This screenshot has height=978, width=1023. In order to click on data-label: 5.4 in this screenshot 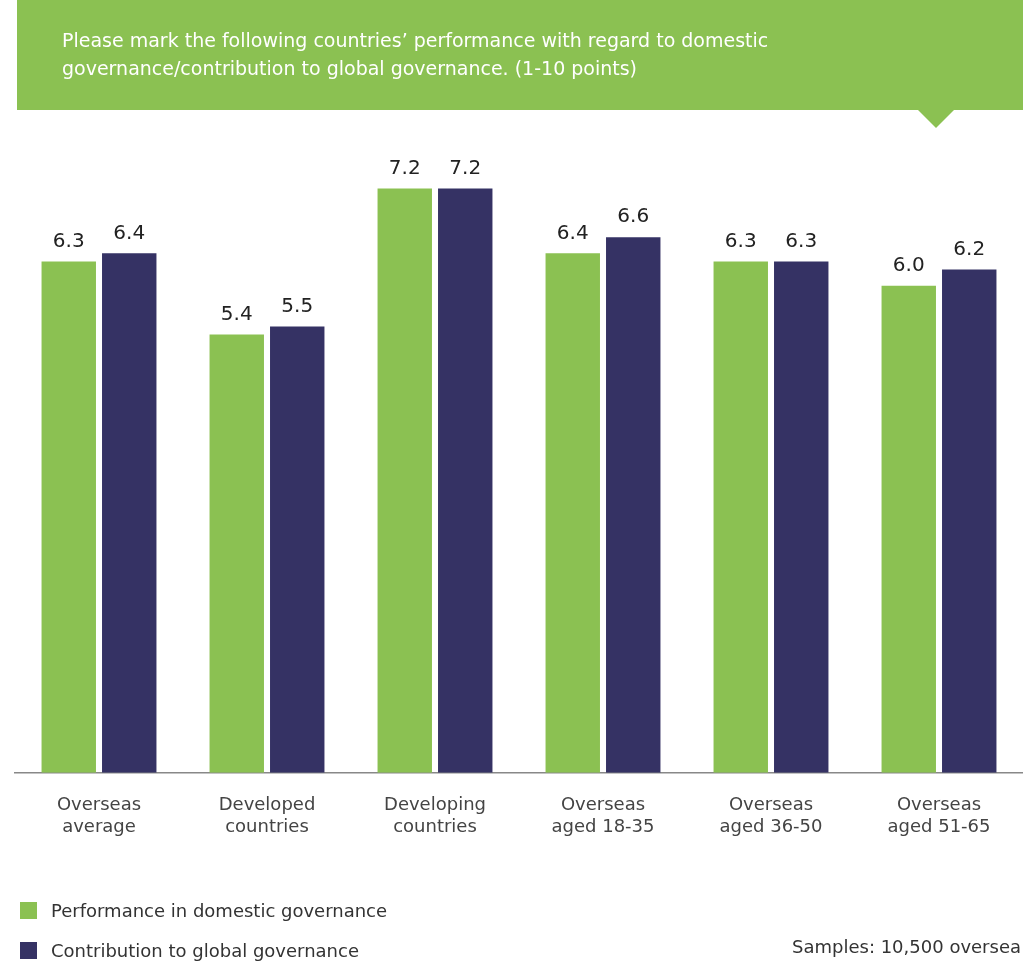, I will do `click(236, 312)`.